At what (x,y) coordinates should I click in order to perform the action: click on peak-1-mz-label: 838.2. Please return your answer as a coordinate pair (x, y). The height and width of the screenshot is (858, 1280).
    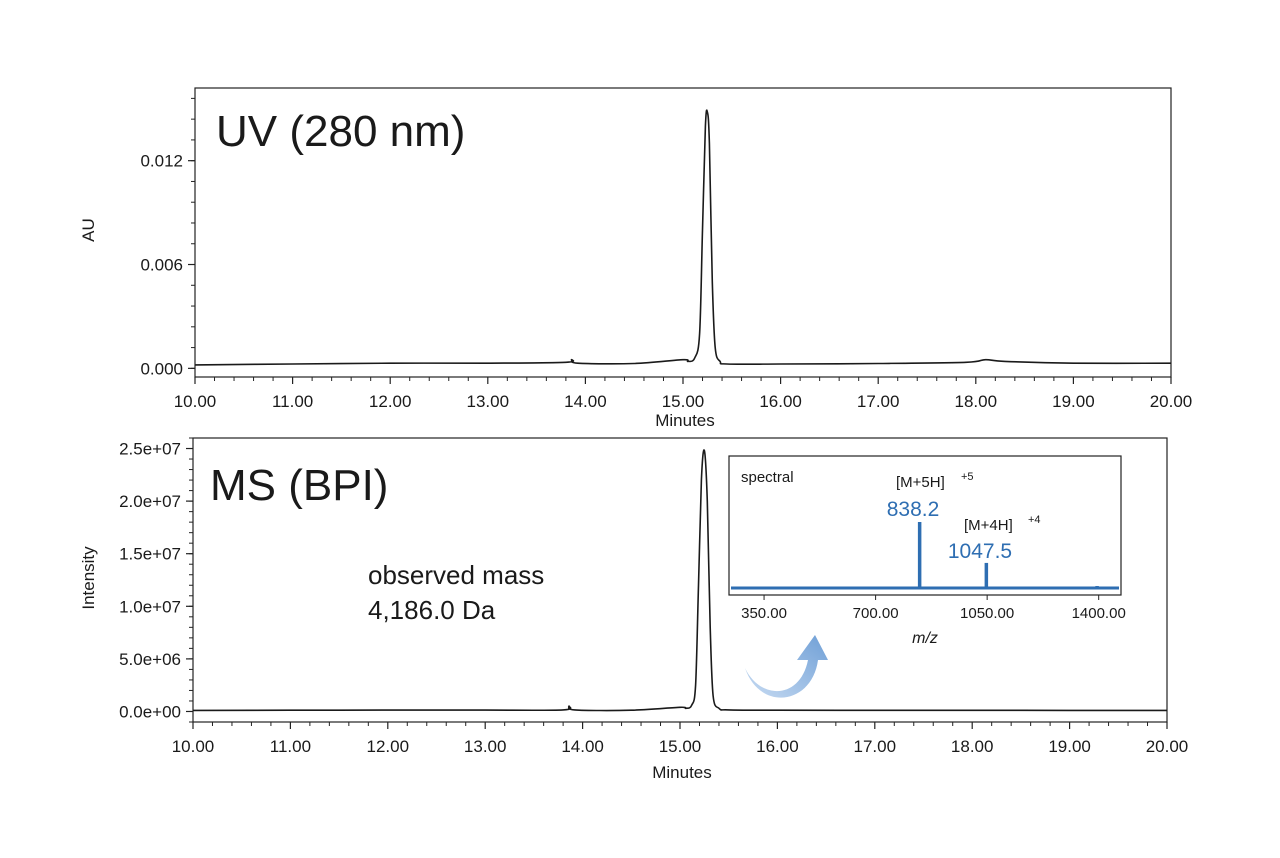
    Looking at the image, I should click on (913, 509).